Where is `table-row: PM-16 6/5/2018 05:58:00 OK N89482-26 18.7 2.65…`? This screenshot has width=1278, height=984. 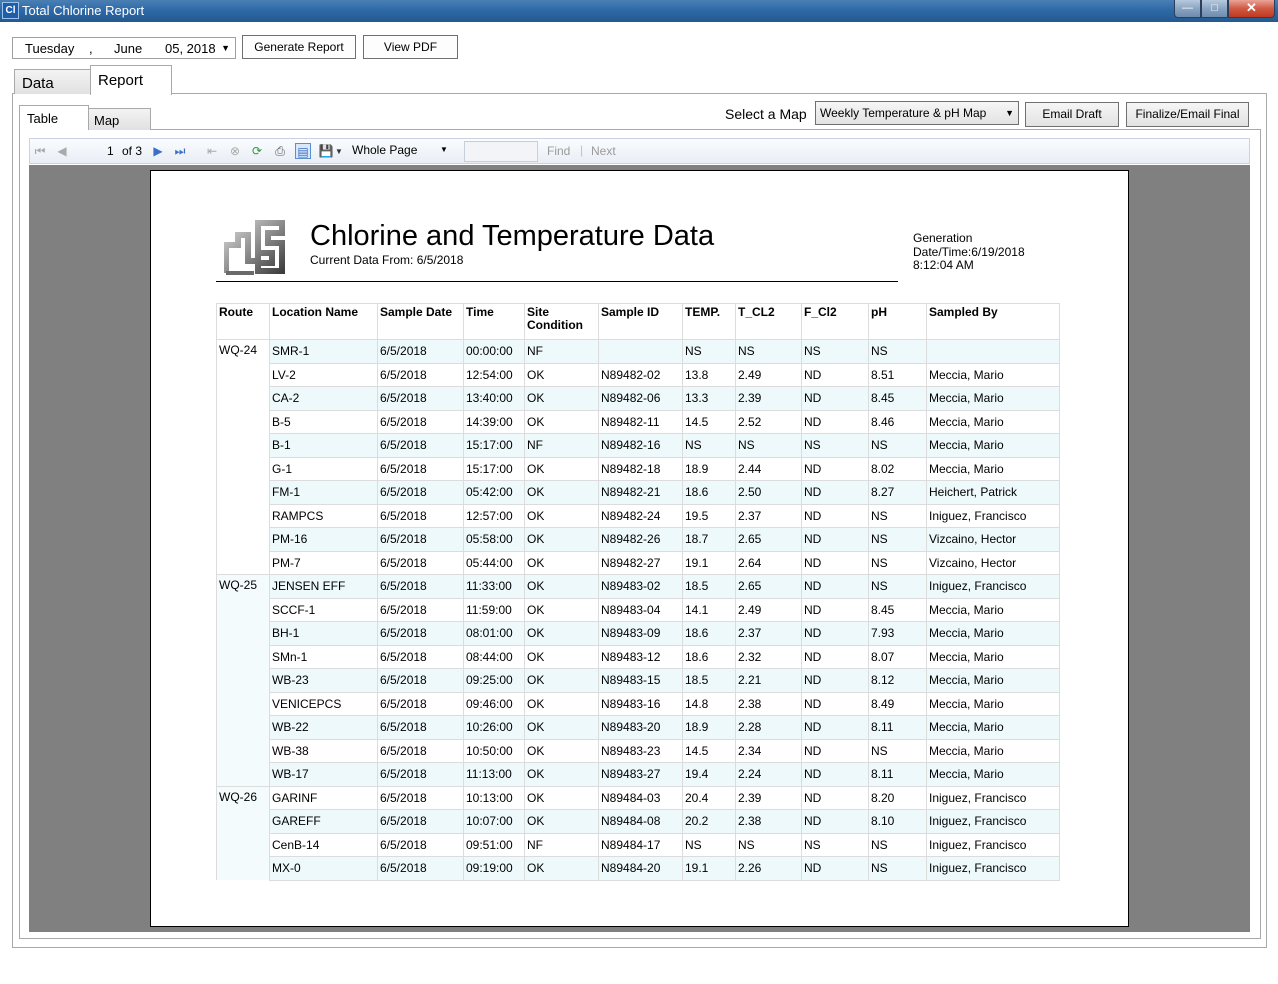 table-row: PM-16 6/5/2018 05:58:00 OK N89482-26 18.7 2.65… is located at coordinates (638, 539).